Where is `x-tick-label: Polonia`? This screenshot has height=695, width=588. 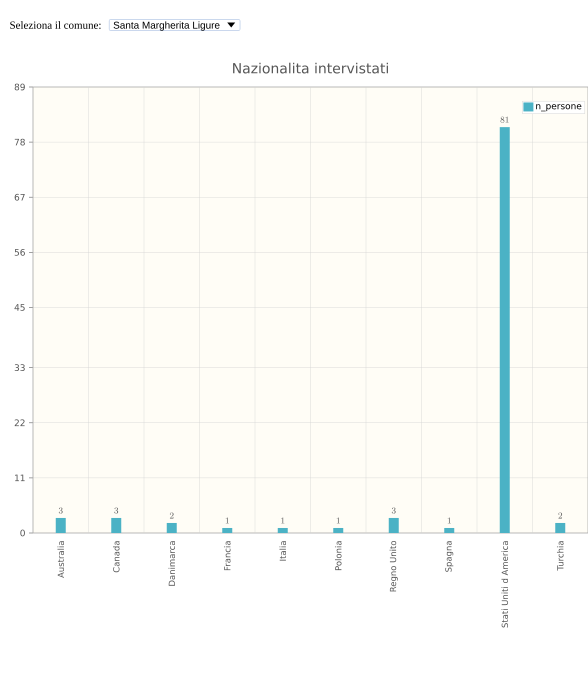
x-tick-label: Polonia is located at coordinates (338, 555).